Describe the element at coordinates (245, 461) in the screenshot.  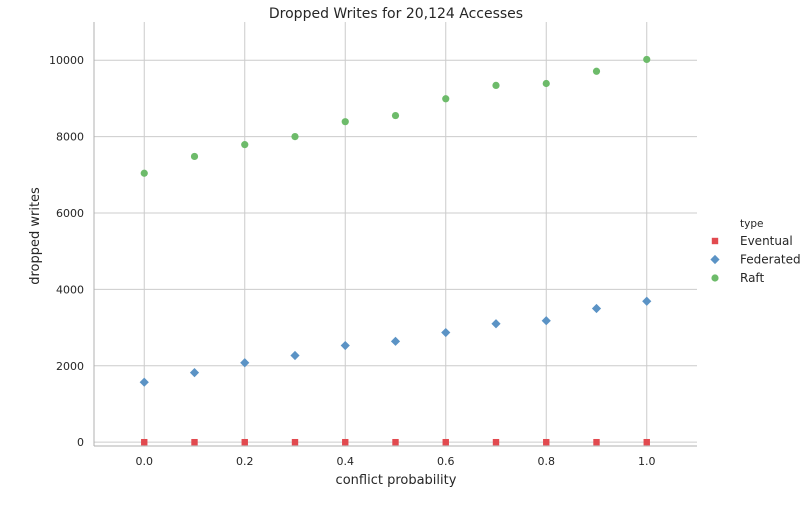
I see `x-tick-label: 0.2` at that location.